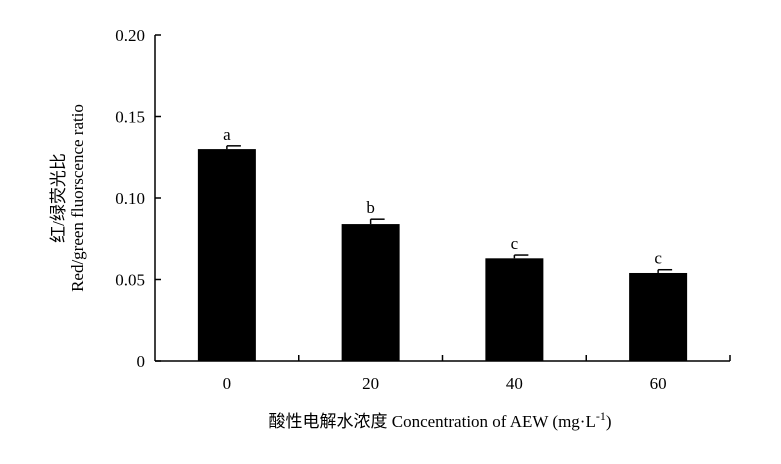 This screenshot has width=781, height=464. I want to click on y-axis-title-chinese: 红/绿荧光比, so click(58, 198).